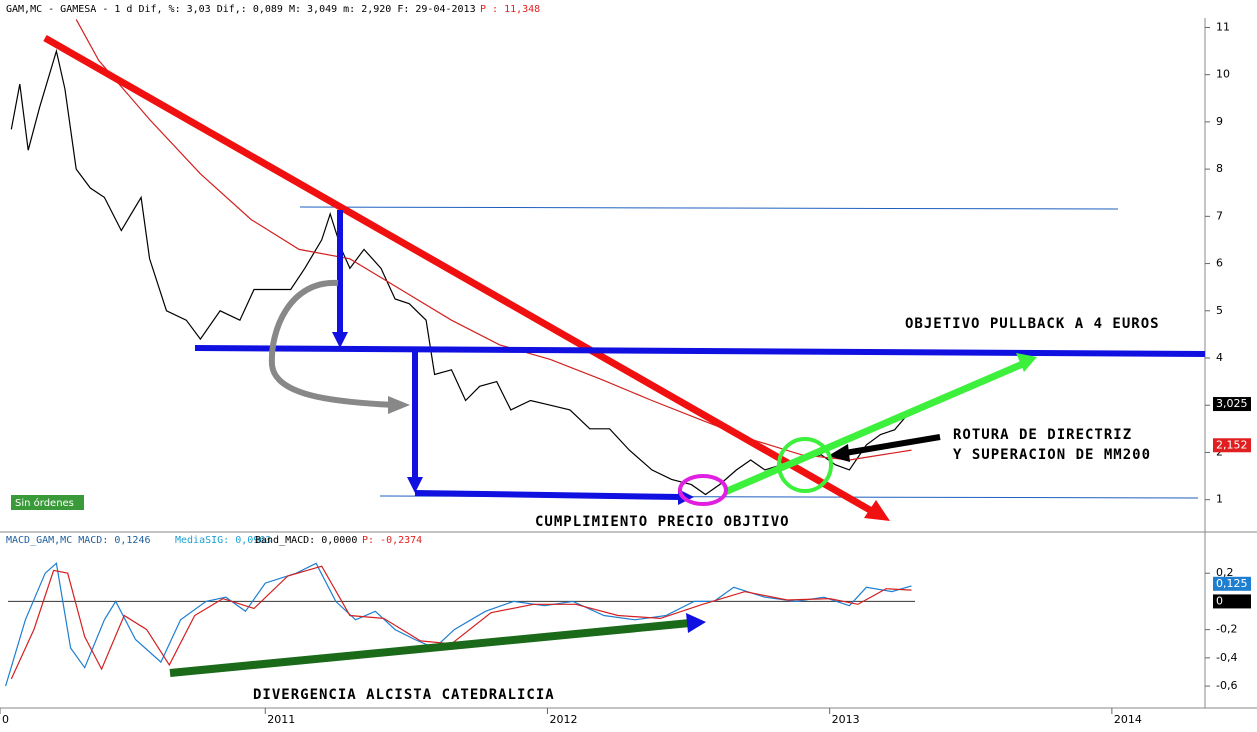 Image resolution: width=1257 pixels, height=732 pixels. What do you see at coordinates (563, 719) in the screenshot?
I see `x-tick-label: 2012` at bounding box center [563, 719].